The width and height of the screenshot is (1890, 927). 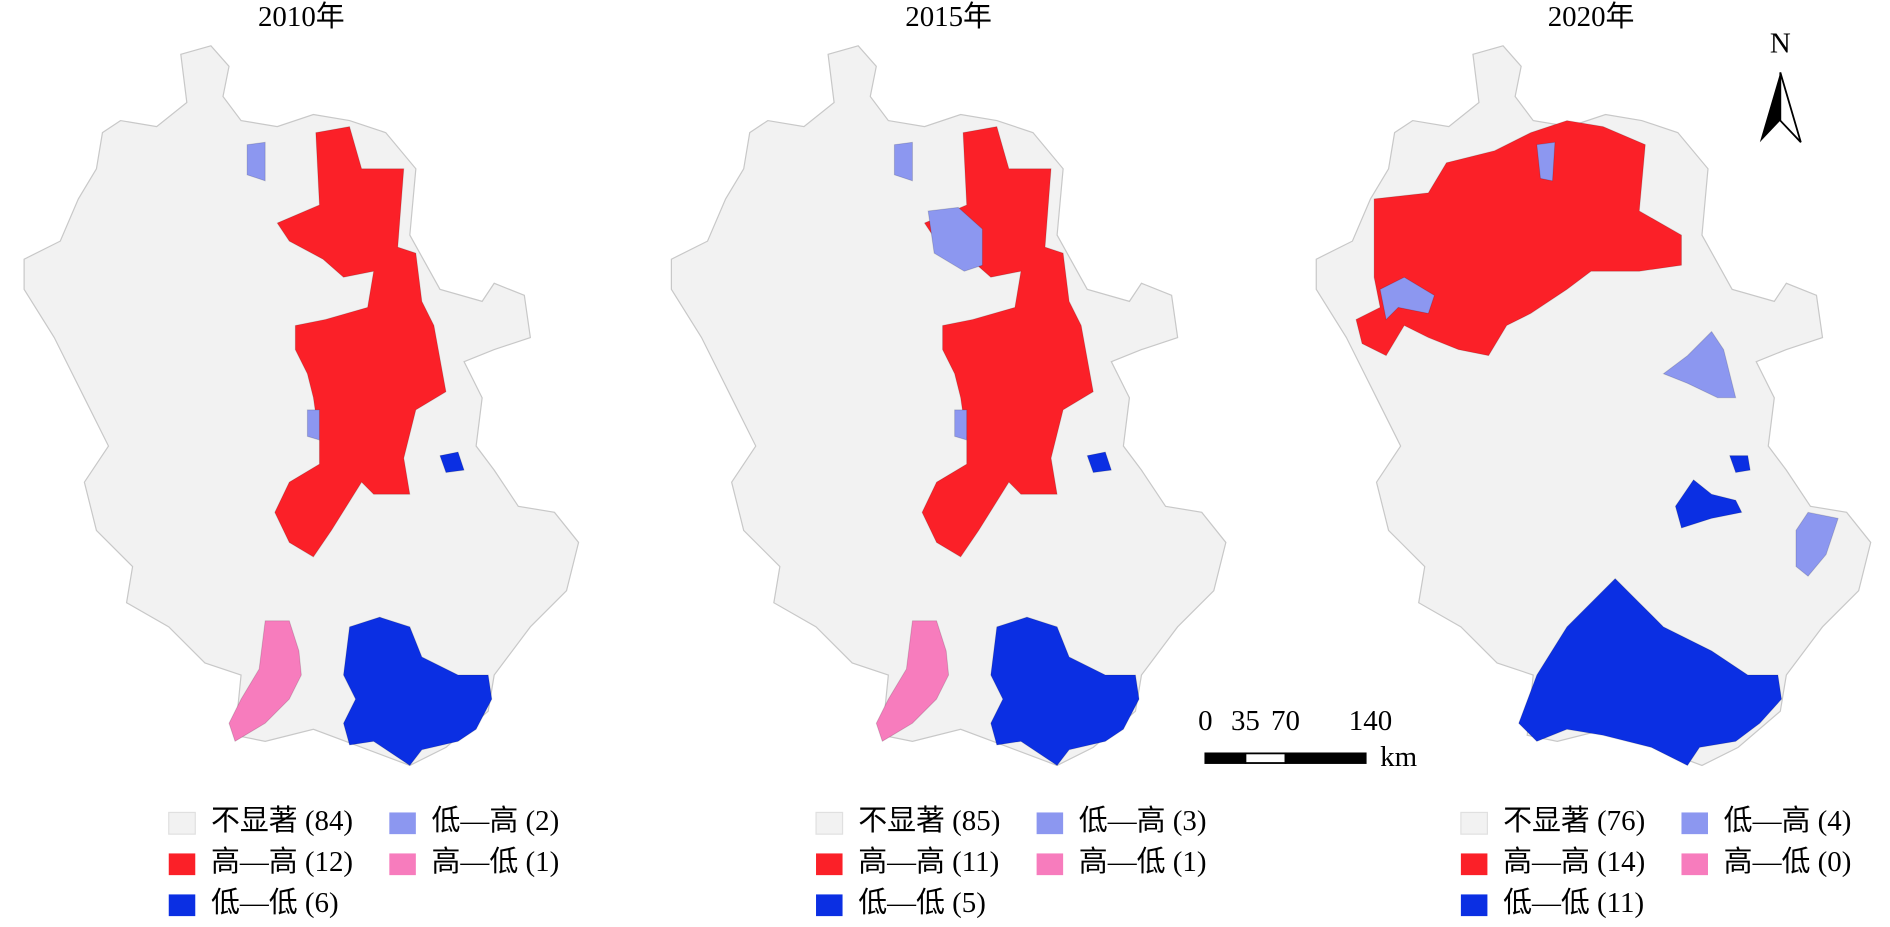 What do you see at coordinates (1205, 721) in the screenshot?
I see `scale-tick-label: 0` at bounding box center [1205, 721].